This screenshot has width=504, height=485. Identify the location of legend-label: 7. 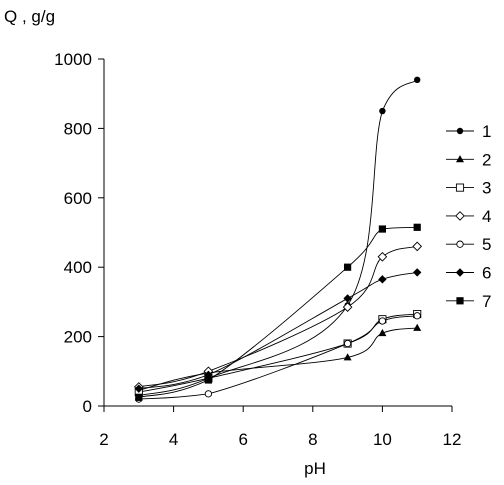
(486, 301).